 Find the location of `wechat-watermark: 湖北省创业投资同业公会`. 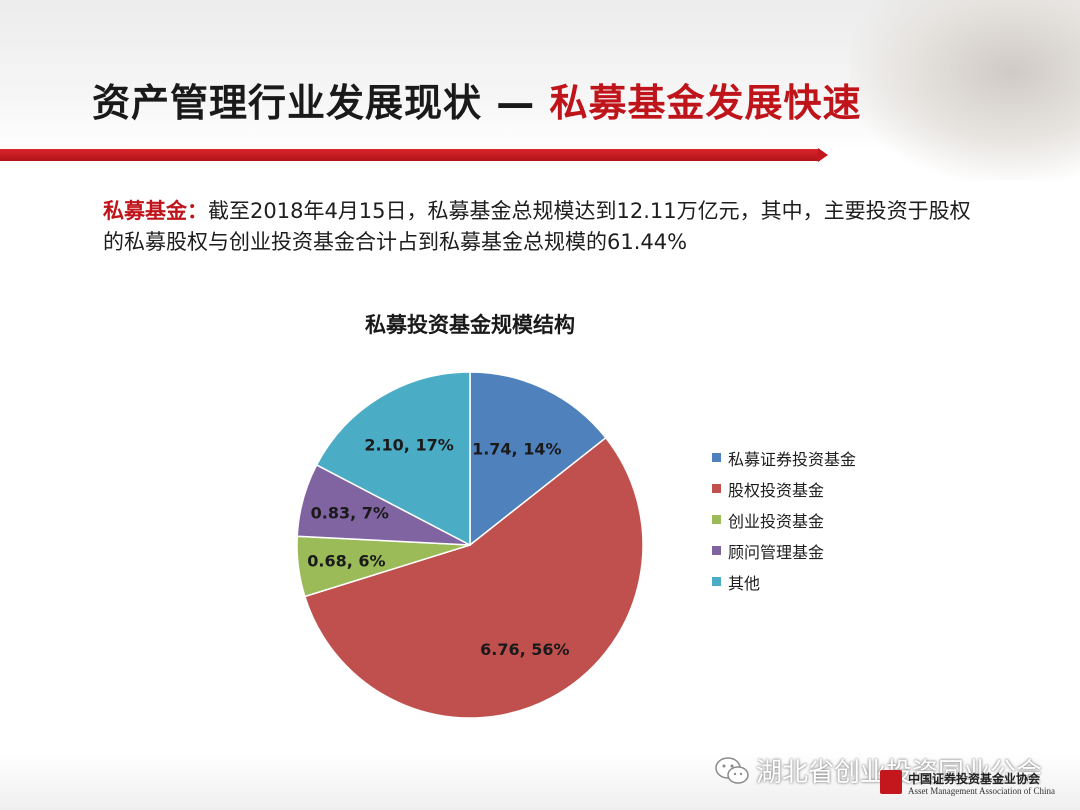

wechat-watermark: 湖北省创业投资同业公会 is located at coordinates (878, 770).